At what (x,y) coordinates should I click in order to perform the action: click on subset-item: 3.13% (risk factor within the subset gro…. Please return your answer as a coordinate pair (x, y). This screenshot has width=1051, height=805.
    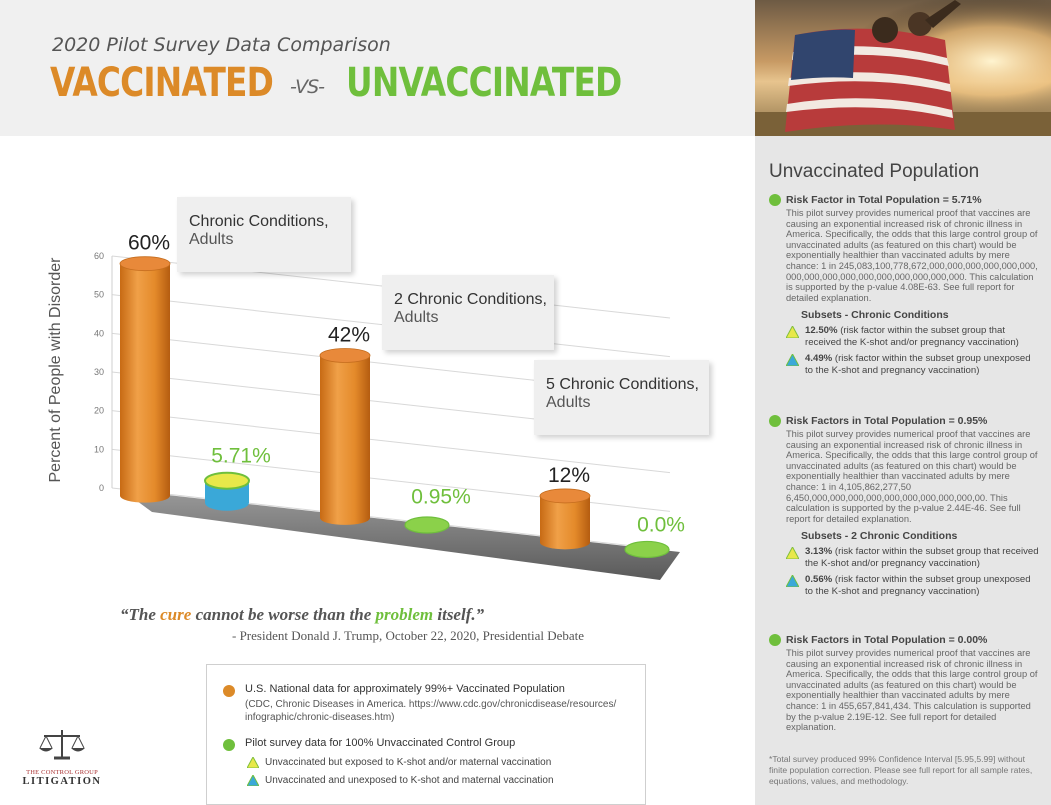
    Looking at the image, I should click on (913, 558).